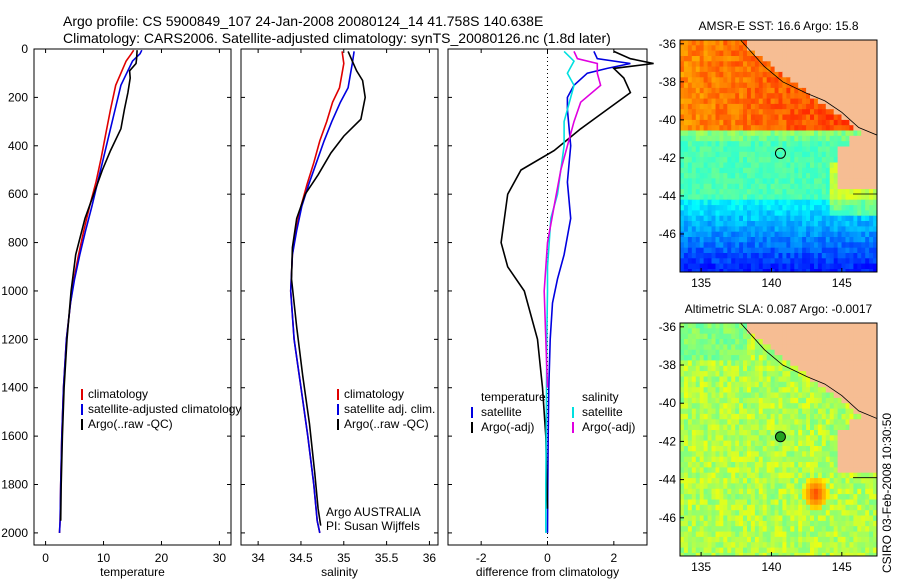 Image resolution: width=900 pixels, height=580 pixels. What do you see at coordinates (602, 412) in the screenshot?
I see `legend-label: satellite` at bounding box center [602, 412].